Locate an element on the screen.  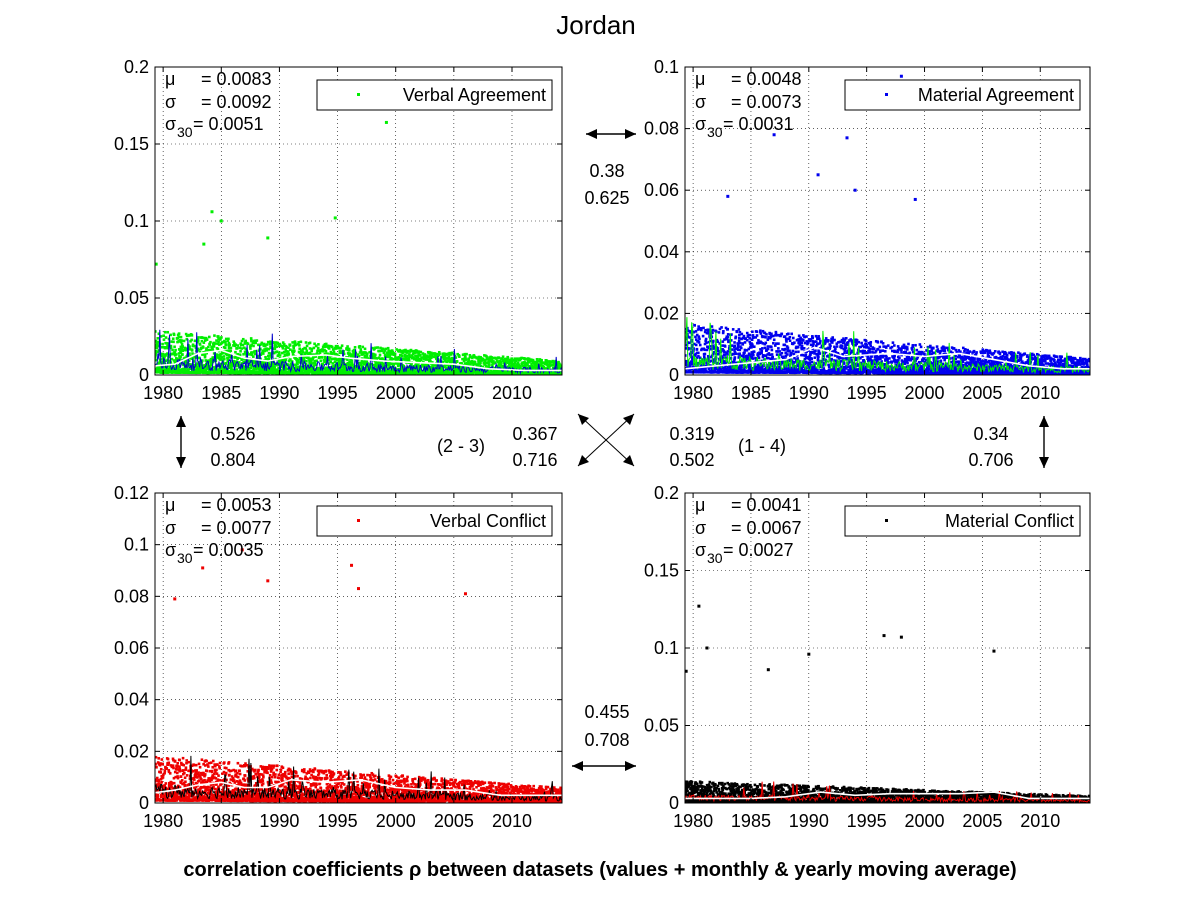
x-tick-label: 1985 is located at coordinates (221, 393).